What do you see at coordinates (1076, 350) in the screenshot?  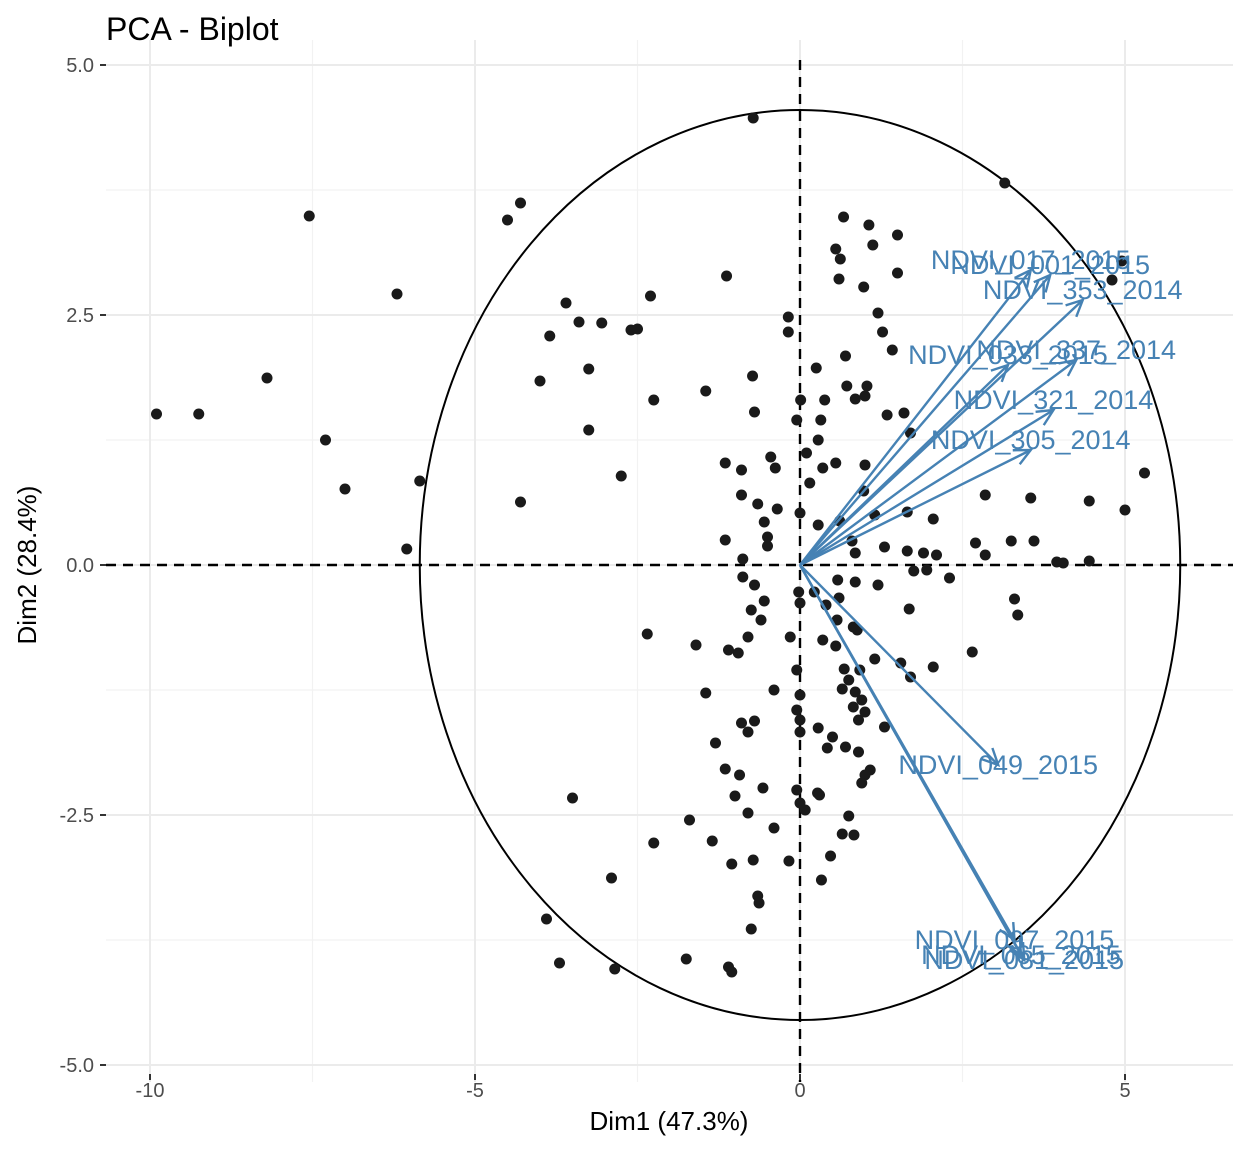 I see `variable-label: NDVI_337_2014` at bounding box center [1076, 350].